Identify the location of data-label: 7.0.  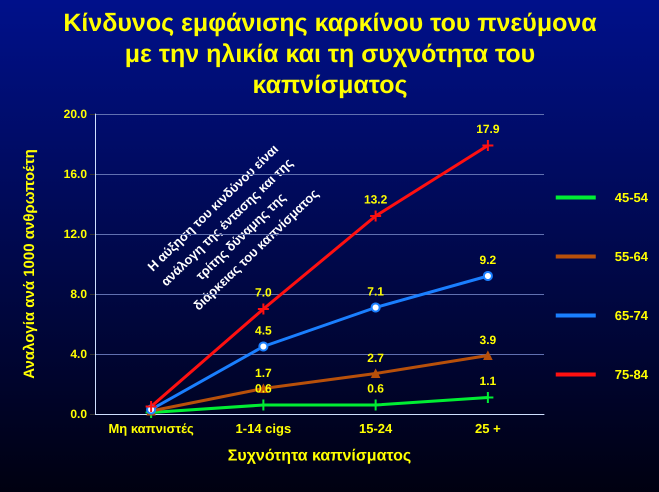
(263, 293).